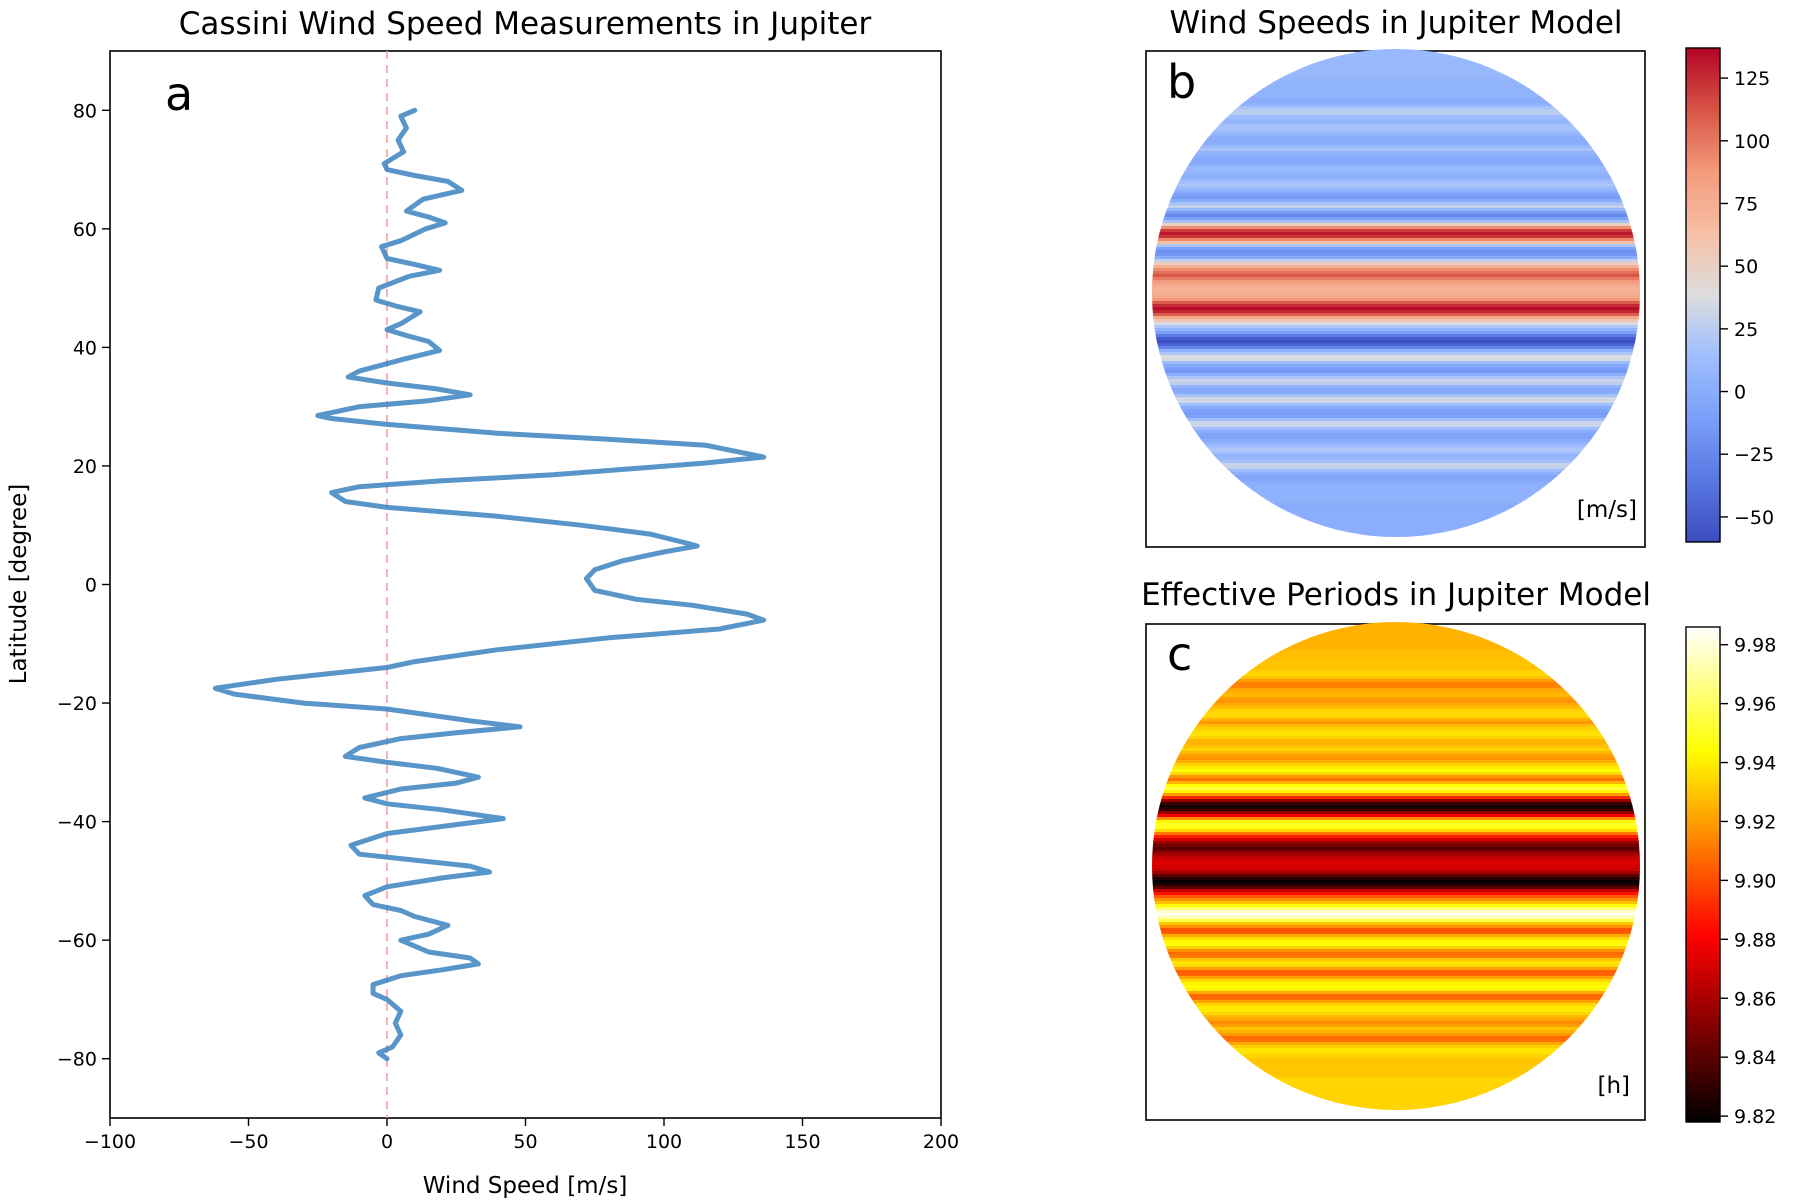  I want to click on colorbar-tick-label: −50, so click(1754, 518).